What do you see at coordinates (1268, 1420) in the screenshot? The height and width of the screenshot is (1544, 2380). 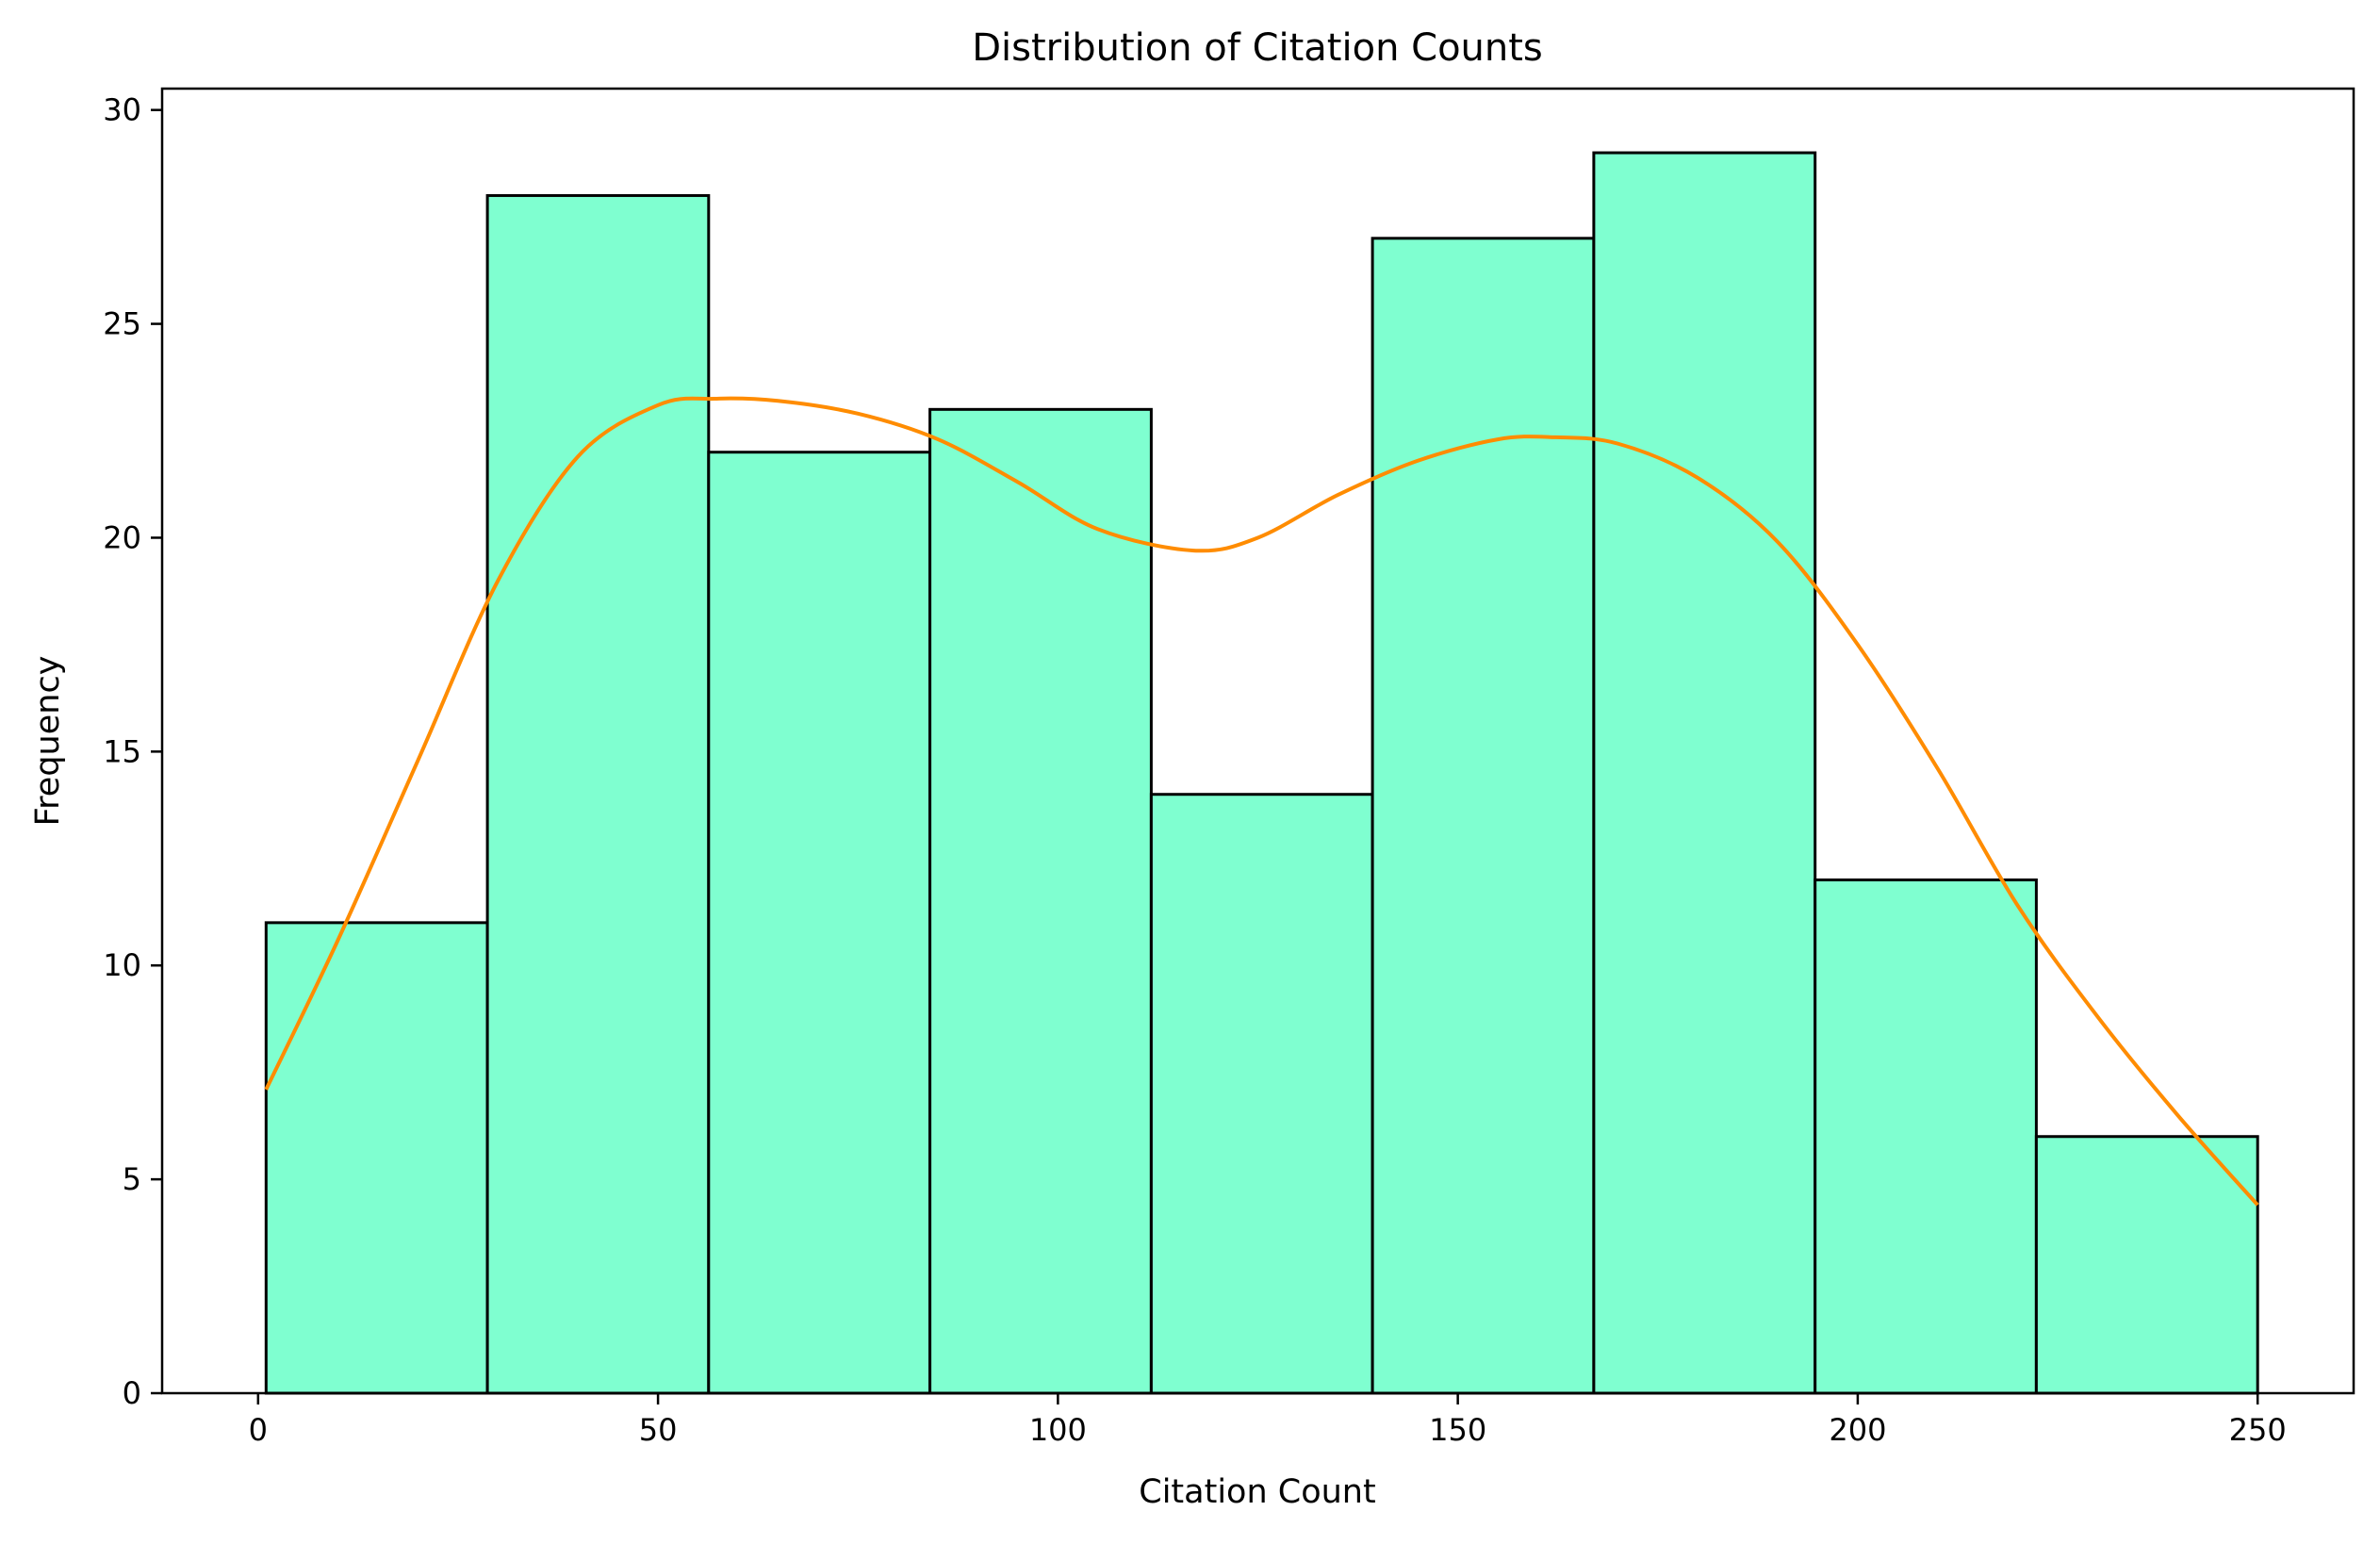 I see `x-axis: 0 50 100 150 200 250` at bounding box center [1268, 1420].